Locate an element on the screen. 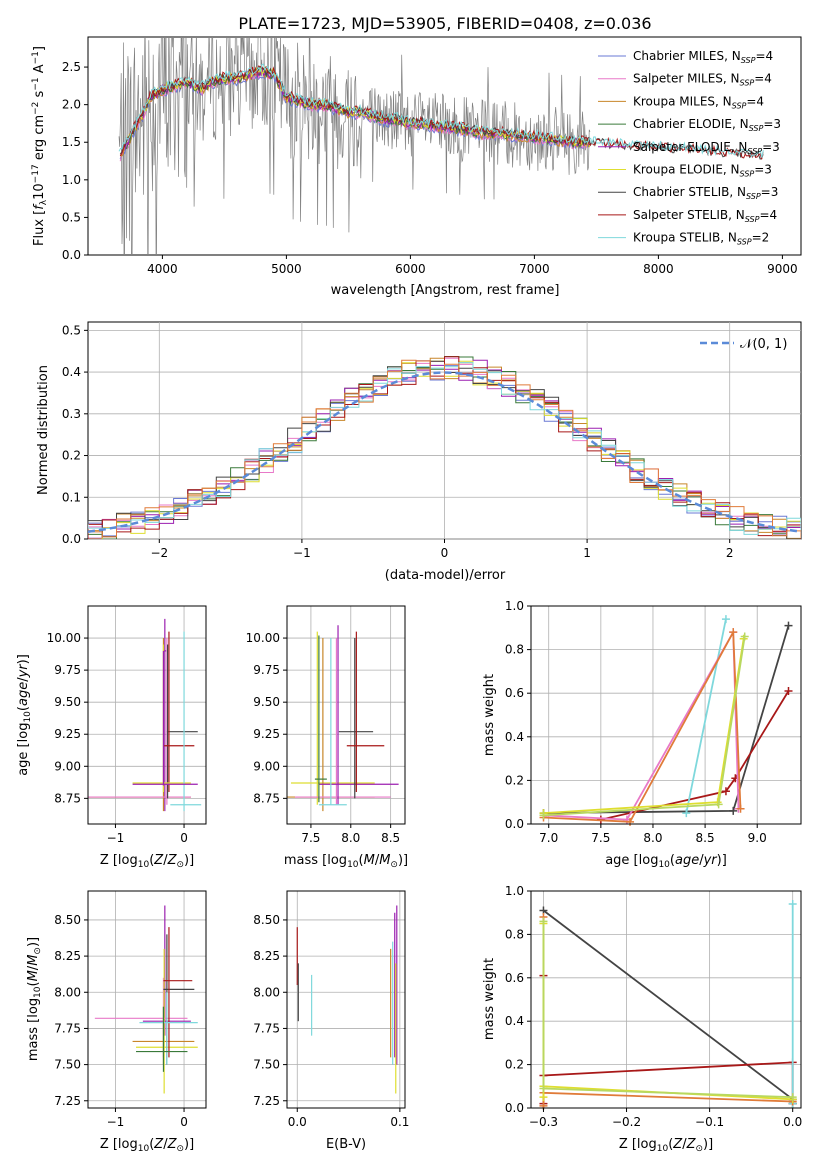 This screenshot has width=819, height=1170. gaussian-legend-label: 𝒩(0, 1) is located at coordinates (763, 344).